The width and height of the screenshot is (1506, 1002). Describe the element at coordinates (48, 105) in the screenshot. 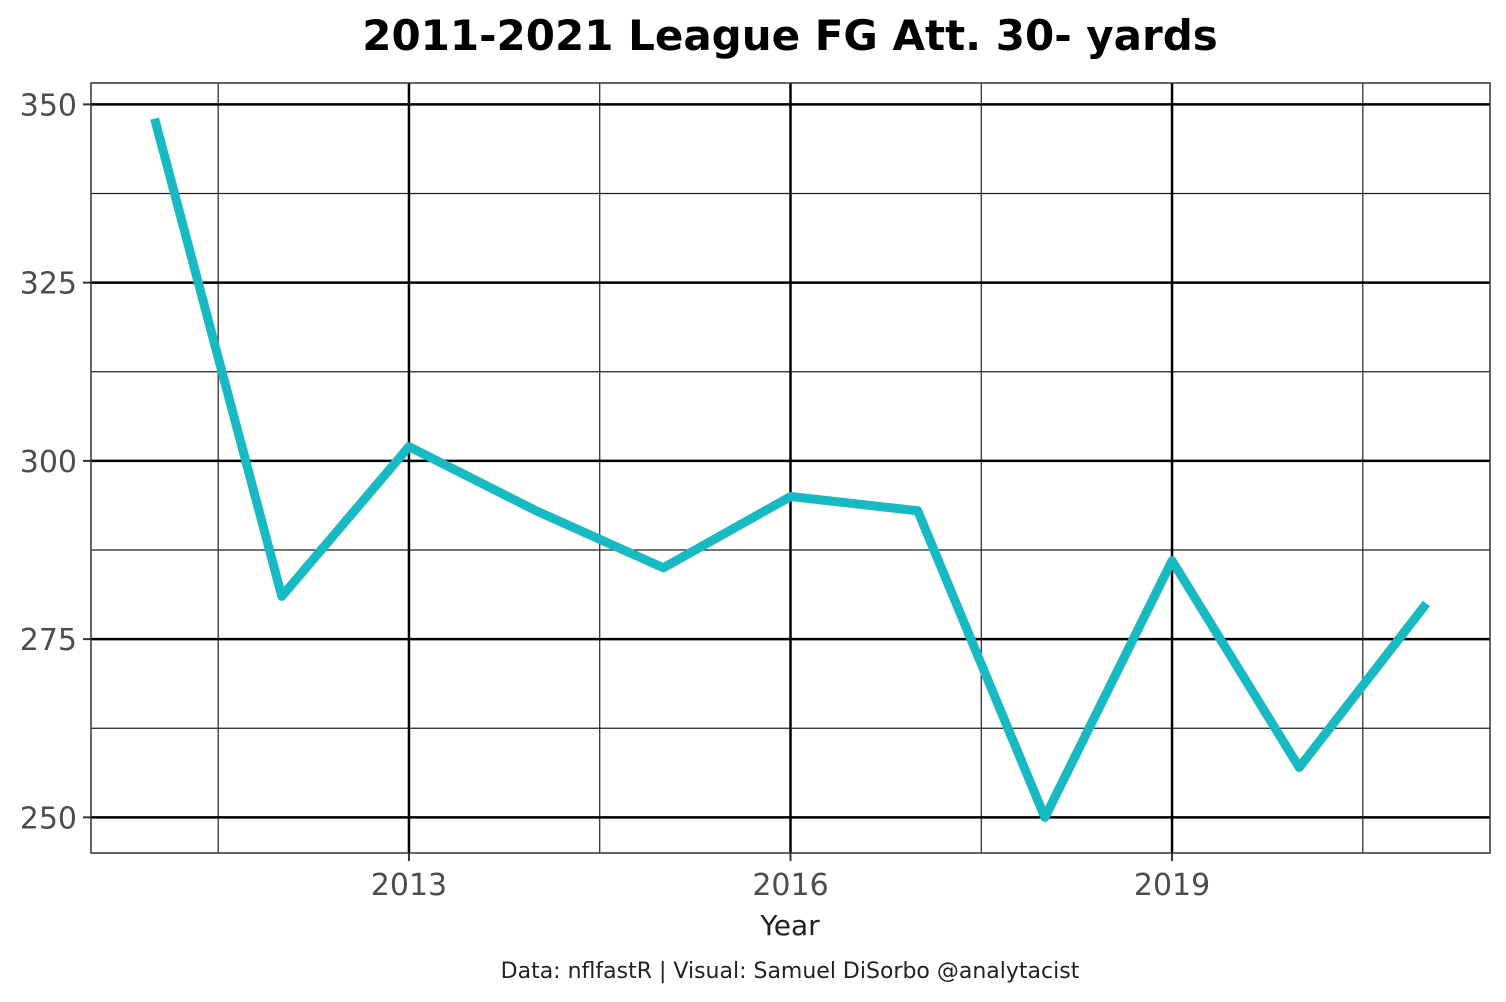

I see `y-tick-label: 350` at that location.